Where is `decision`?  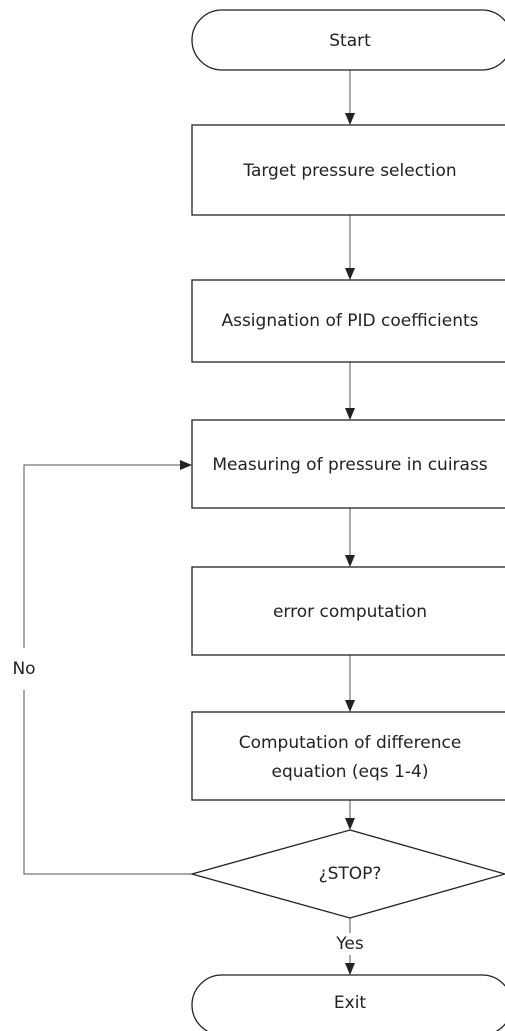 decision is located at coordinates (347, 874).